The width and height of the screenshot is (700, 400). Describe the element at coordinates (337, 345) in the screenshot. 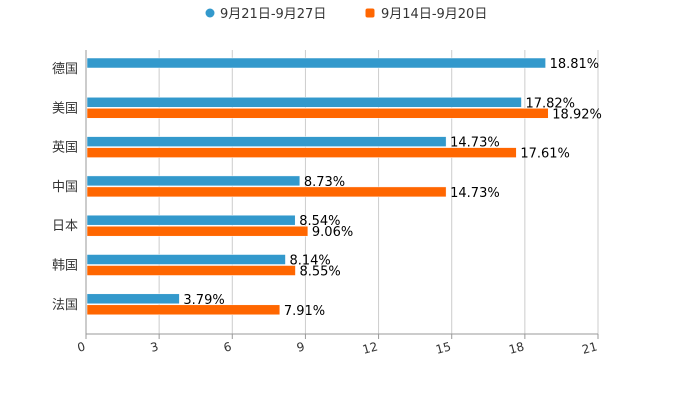

I see `x-axis-ticks: 0 3 6 9 12 15 18 21` at that location.